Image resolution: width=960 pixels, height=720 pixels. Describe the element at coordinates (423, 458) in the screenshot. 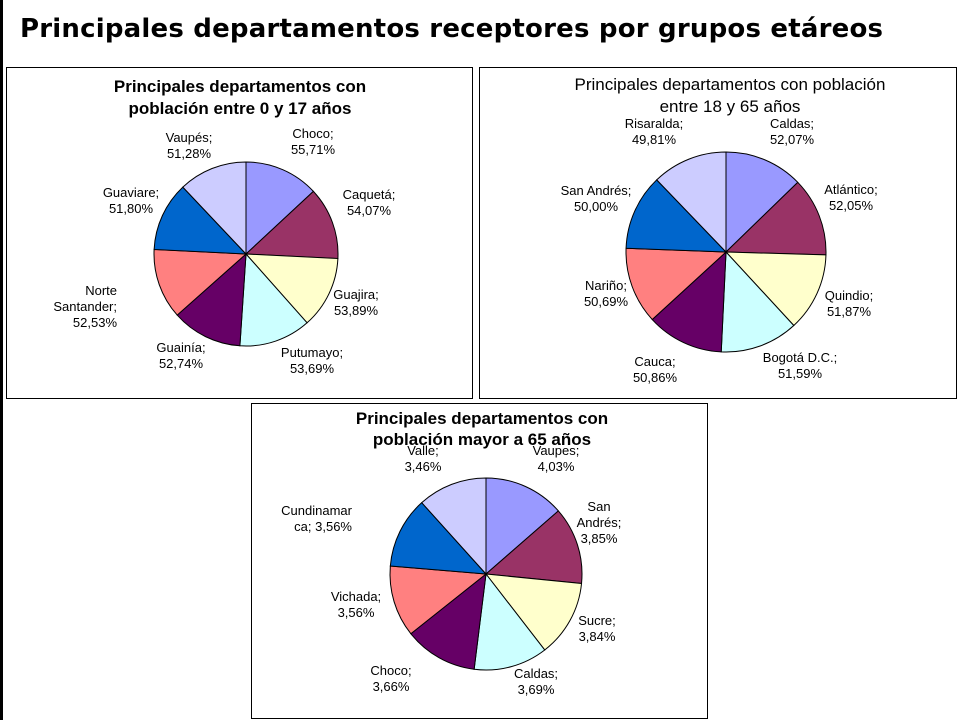

I see `slice-label: Valle; 3,46%` at that location.